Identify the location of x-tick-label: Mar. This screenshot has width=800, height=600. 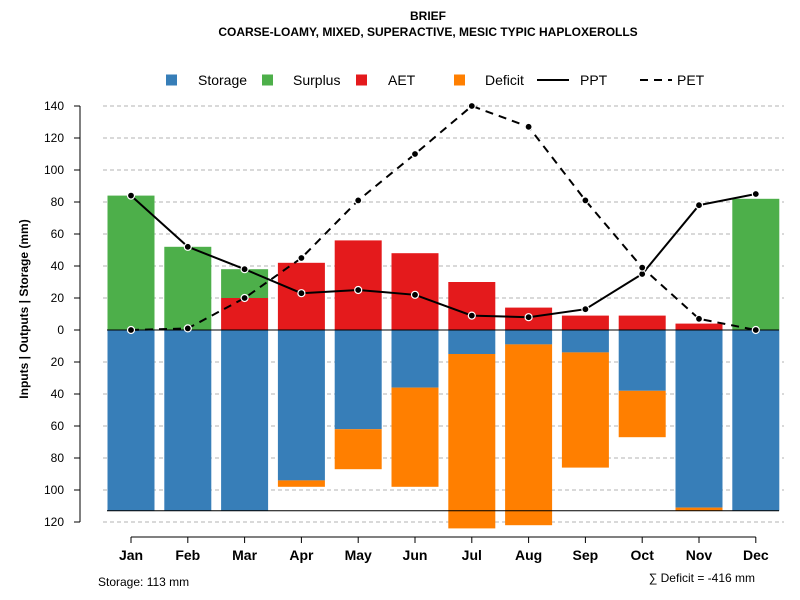
(244, 555).